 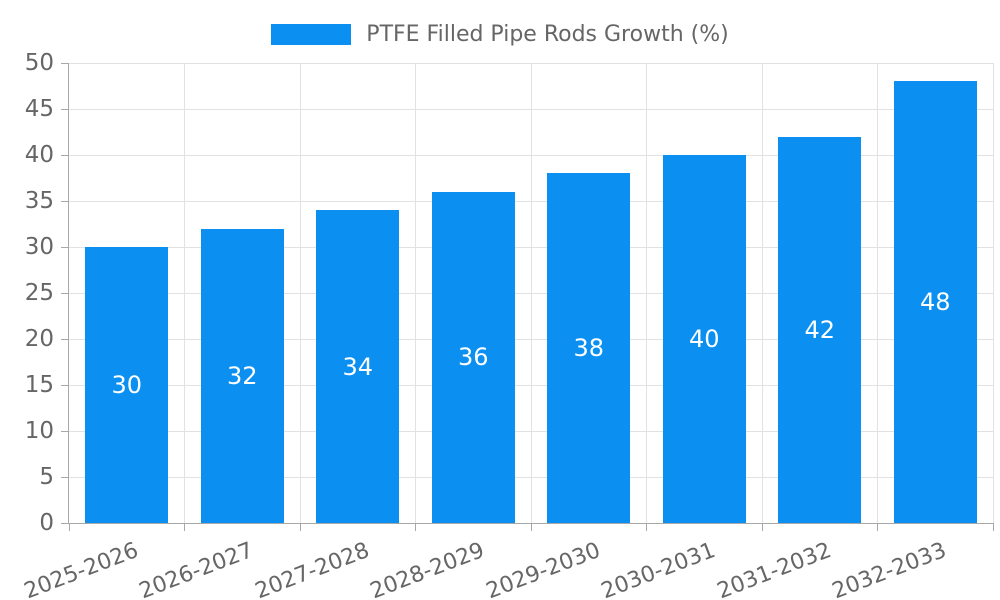 I want to click on bar: 40, so click(x=704, y=339).